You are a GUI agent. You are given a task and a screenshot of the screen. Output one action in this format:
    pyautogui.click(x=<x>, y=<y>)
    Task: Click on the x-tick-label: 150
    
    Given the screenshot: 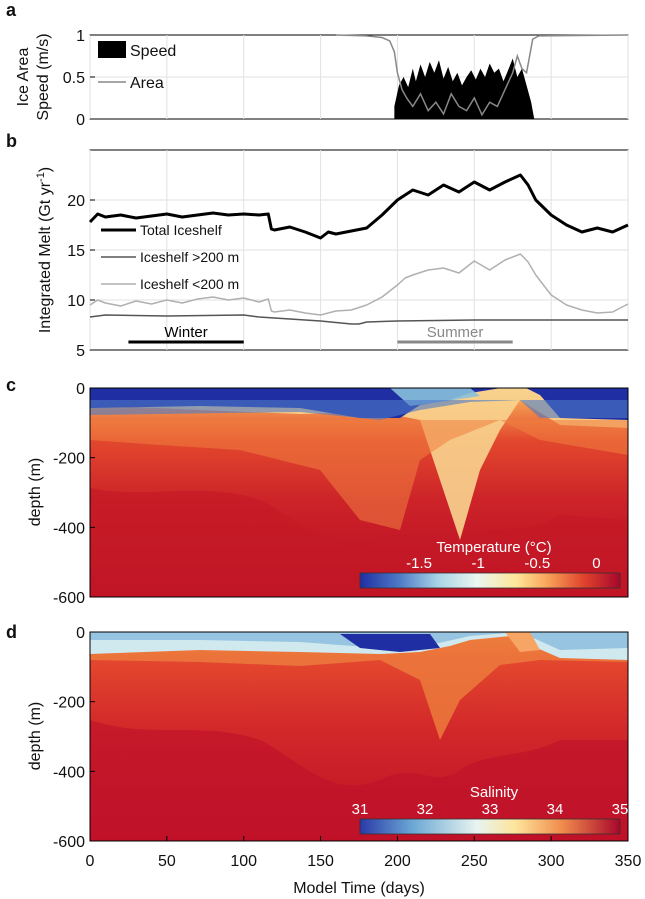 What is the action you would take?
    pyautogui.click(x=320, y=861)
    